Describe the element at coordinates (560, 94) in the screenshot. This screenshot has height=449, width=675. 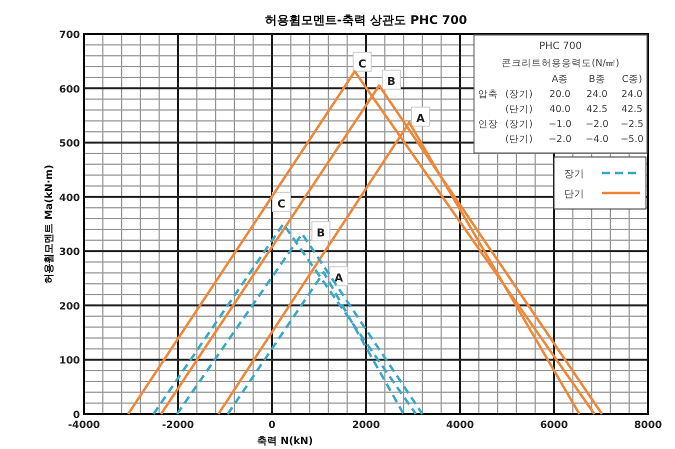
I see `annotation: 20.0` at that location.